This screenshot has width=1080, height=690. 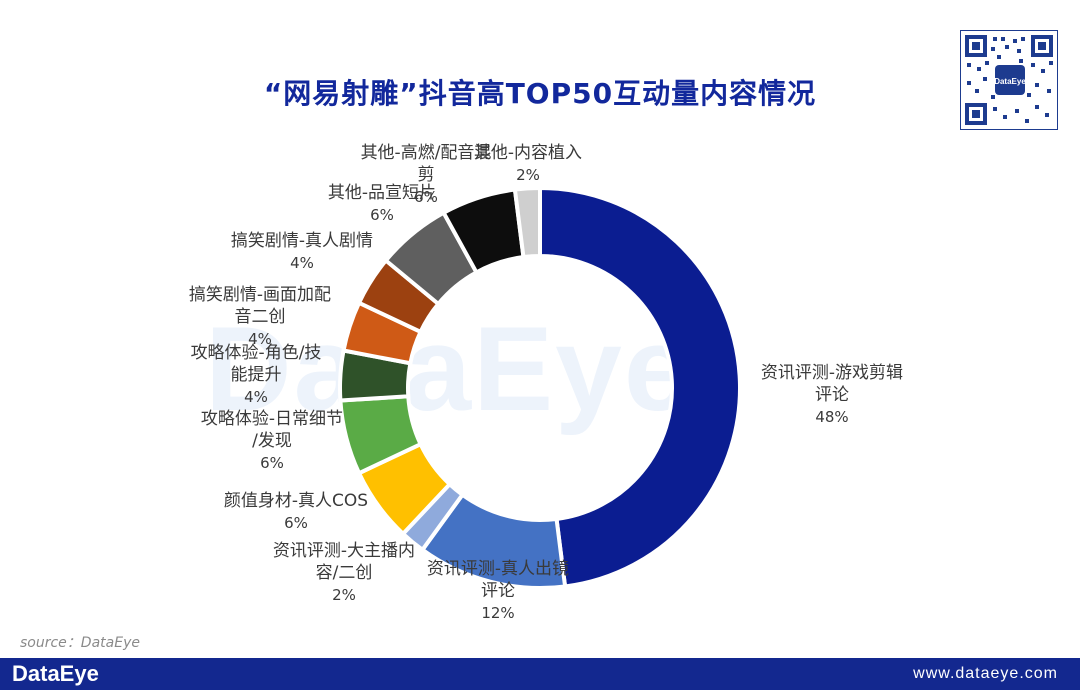 I want to click on data-label-10: 其他-高燃/配音混剪 6%, so click(x=426, y=174).